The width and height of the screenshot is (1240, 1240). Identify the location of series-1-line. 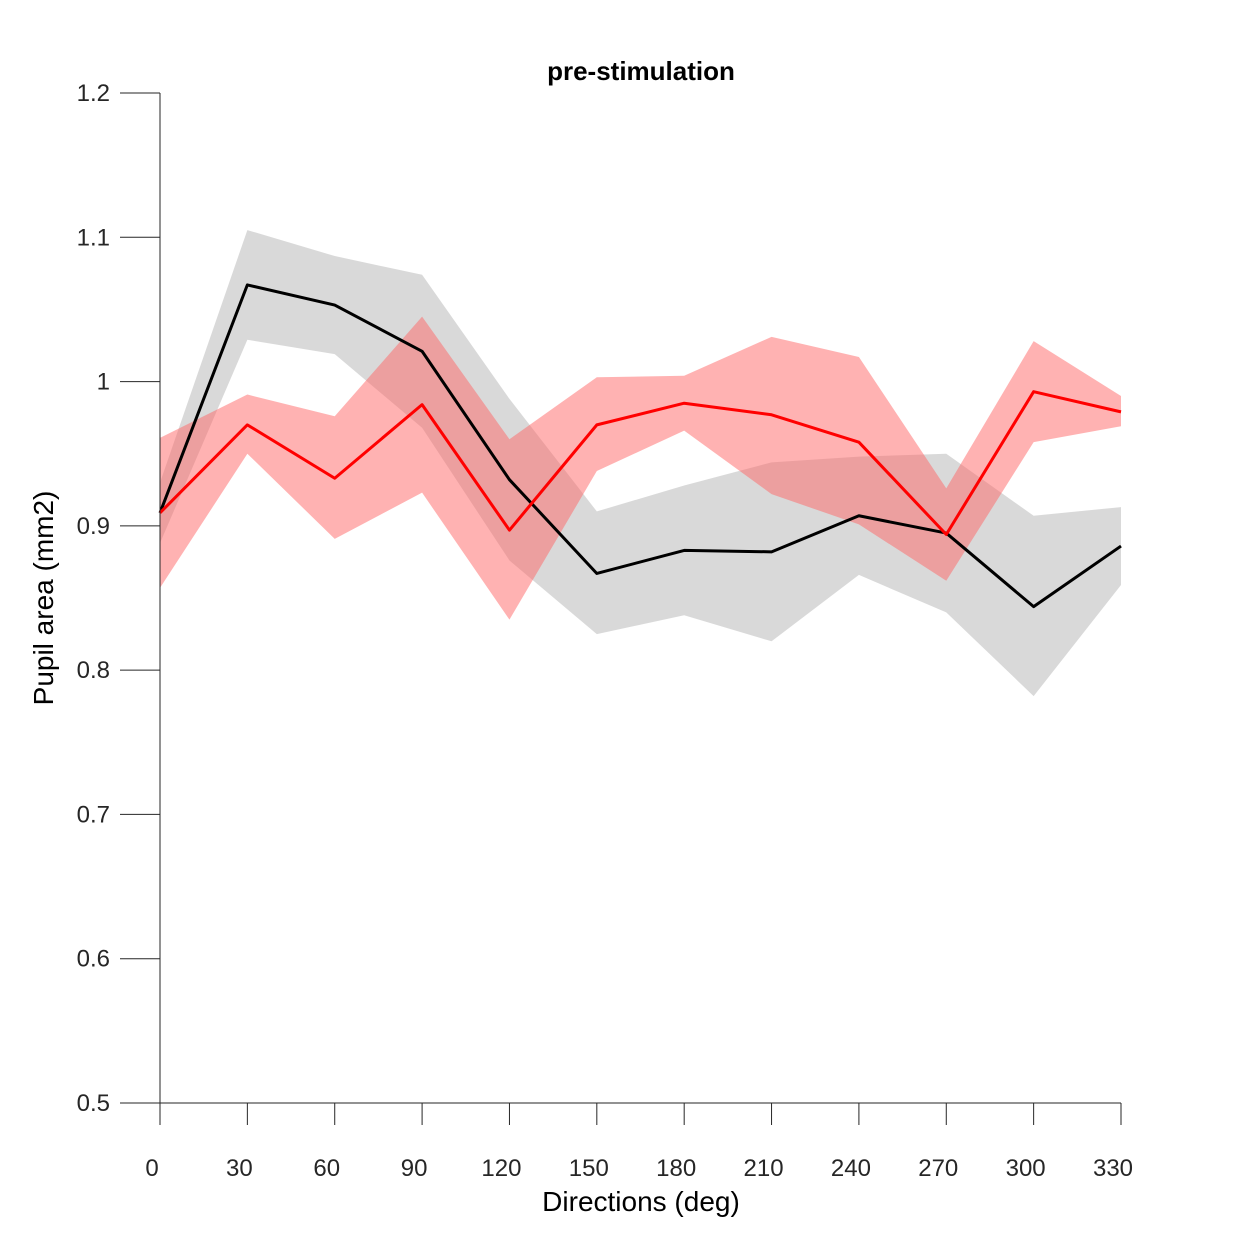
(640, 463).